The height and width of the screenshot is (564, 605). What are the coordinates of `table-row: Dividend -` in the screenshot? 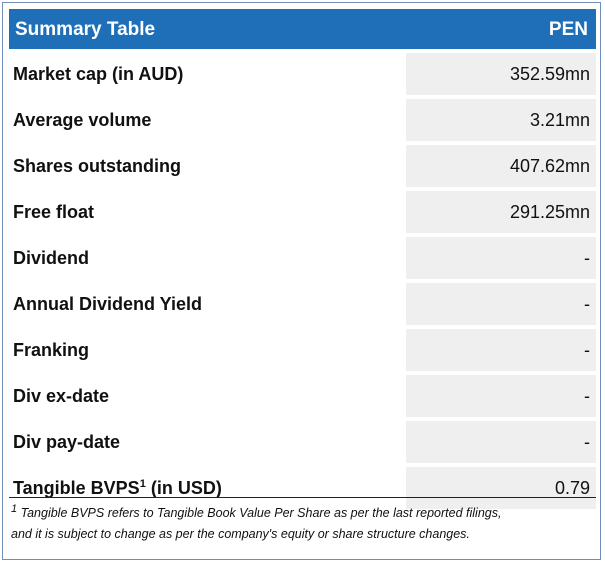 It's located at (302, 258).